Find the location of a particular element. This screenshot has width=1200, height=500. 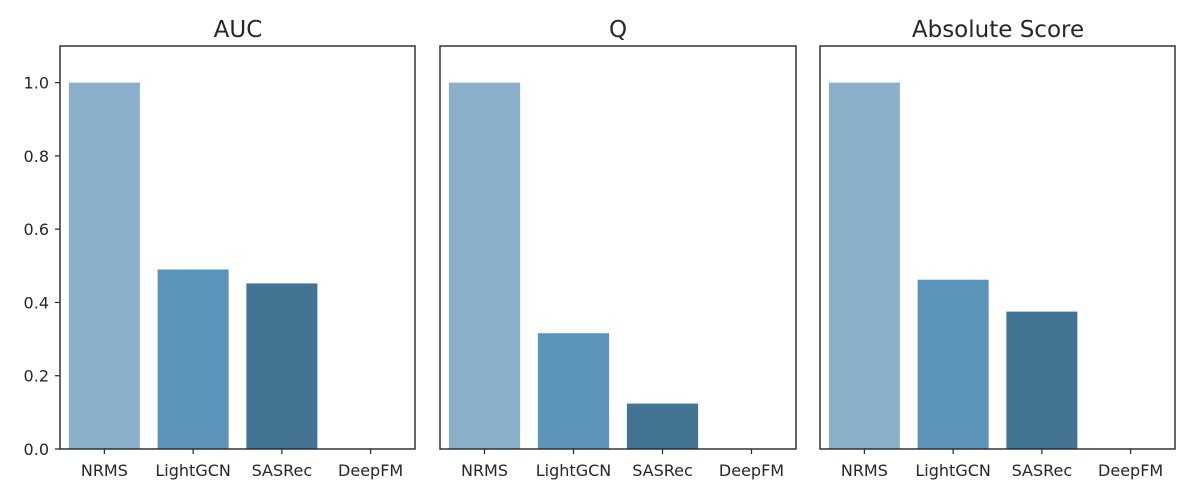

y-tick-label: 0.6 is located at coordinates (36, 229).